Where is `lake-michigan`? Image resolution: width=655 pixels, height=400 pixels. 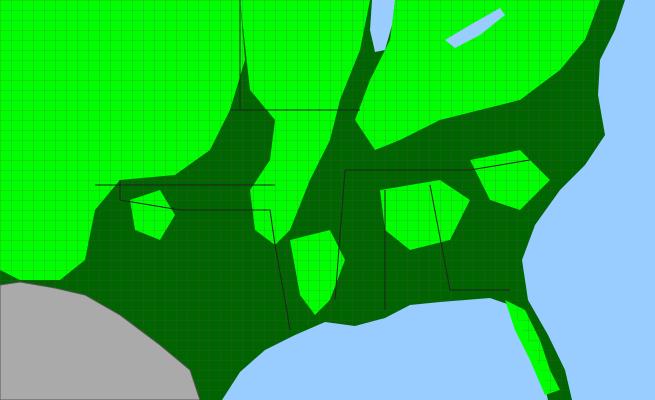
lake-michigan is located at coordinates (382, 26).